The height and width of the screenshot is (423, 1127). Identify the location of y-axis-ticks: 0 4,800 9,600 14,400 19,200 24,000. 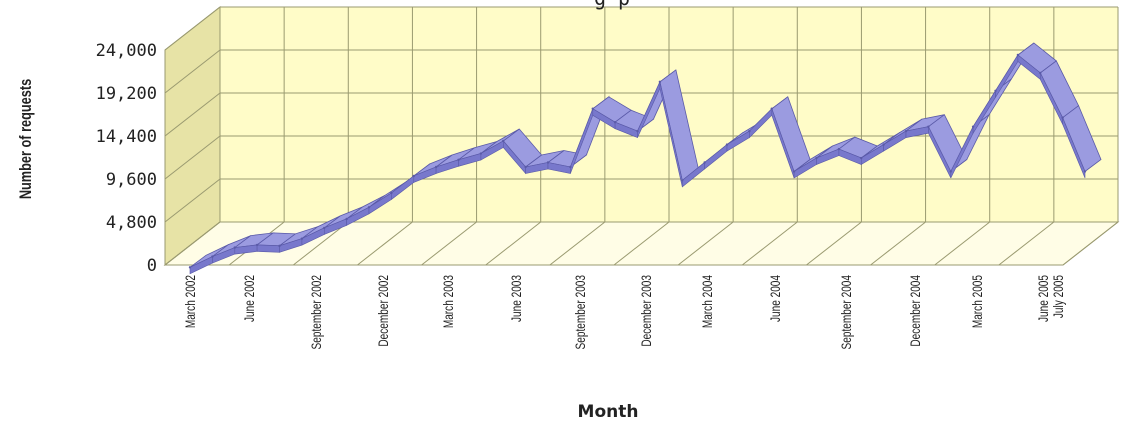
(126, 158).